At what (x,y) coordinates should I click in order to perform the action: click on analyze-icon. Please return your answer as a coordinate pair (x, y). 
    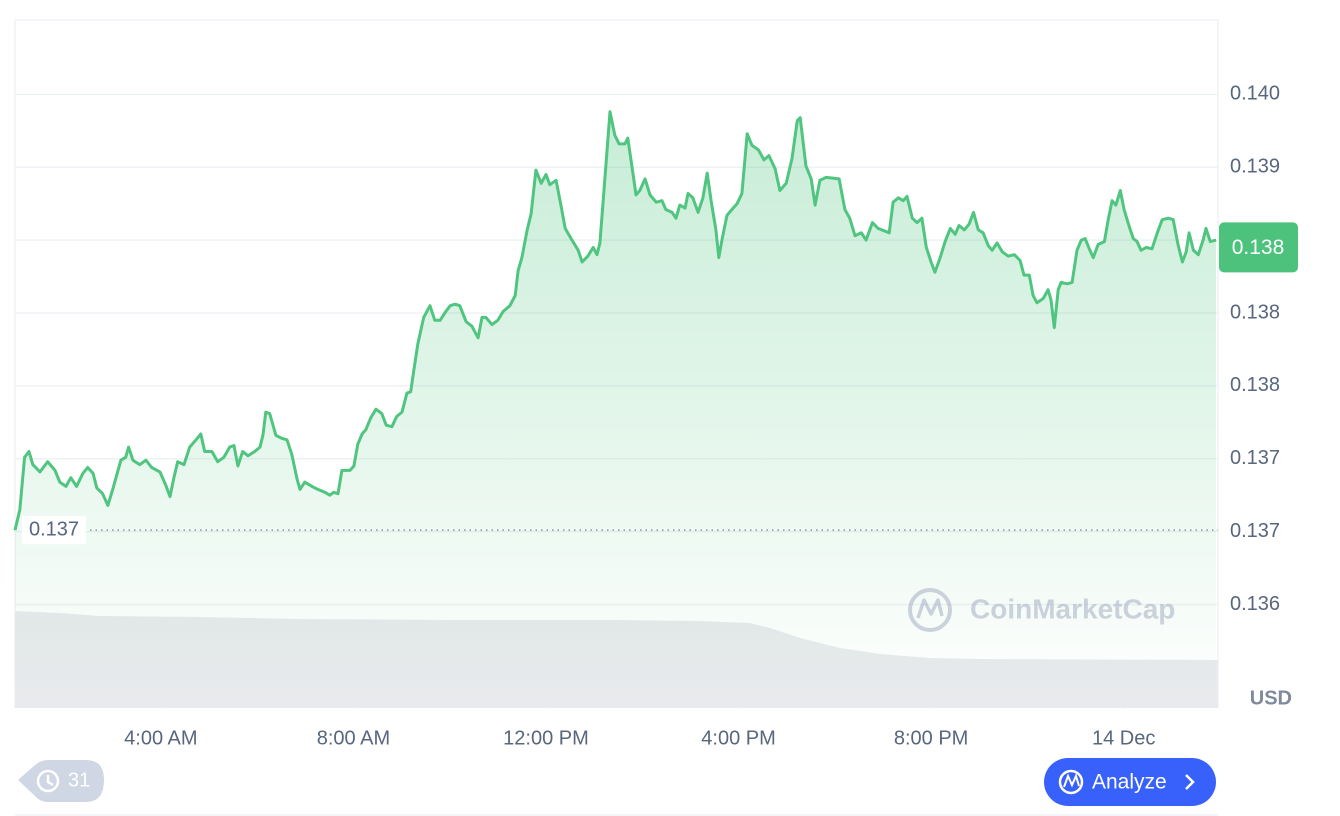
    Looking at the image, I should click on (1071, 782).